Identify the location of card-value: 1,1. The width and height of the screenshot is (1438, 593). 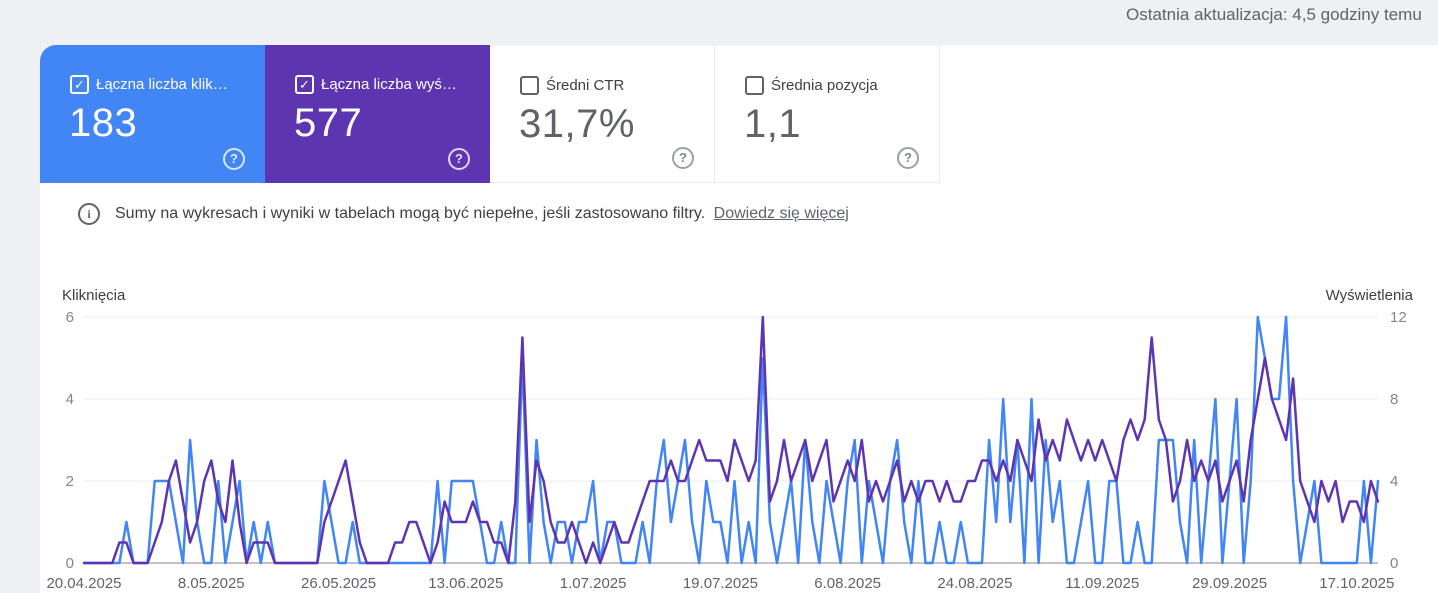
(773, 124).